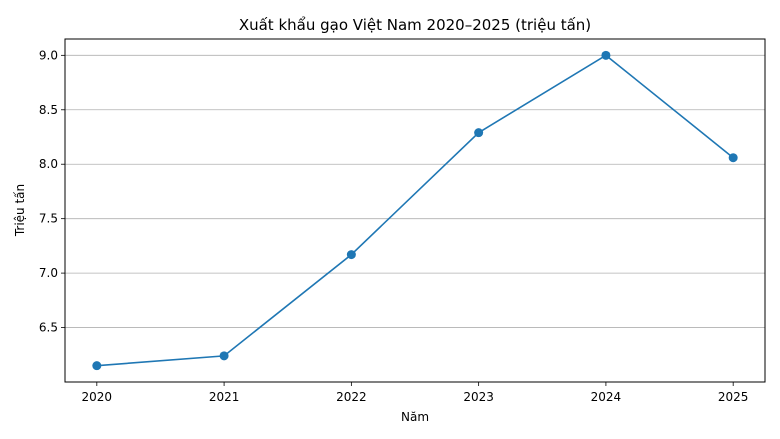  What do you see at coordinates (415, 393) in the screenshot?
I see `x-axis-ticks: 2020 2021 2022 2023 2024 2025` at bounding box center [415, 393].